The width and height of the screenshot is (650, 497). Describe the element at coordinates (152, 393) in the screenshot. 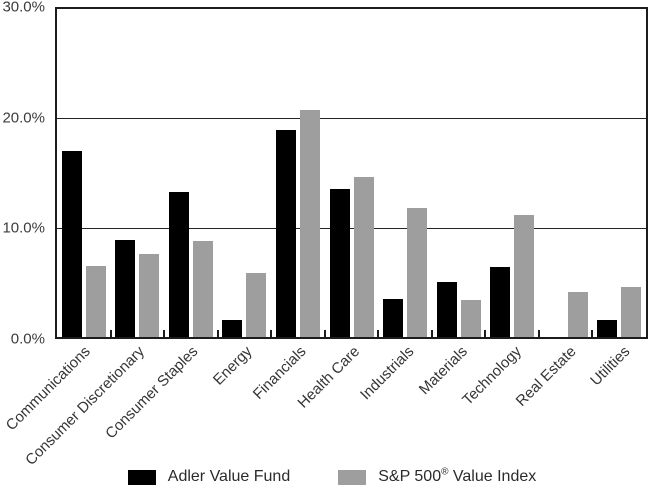

I see `x-axis-label-consumer-staples: Consumer Staples` at that location.